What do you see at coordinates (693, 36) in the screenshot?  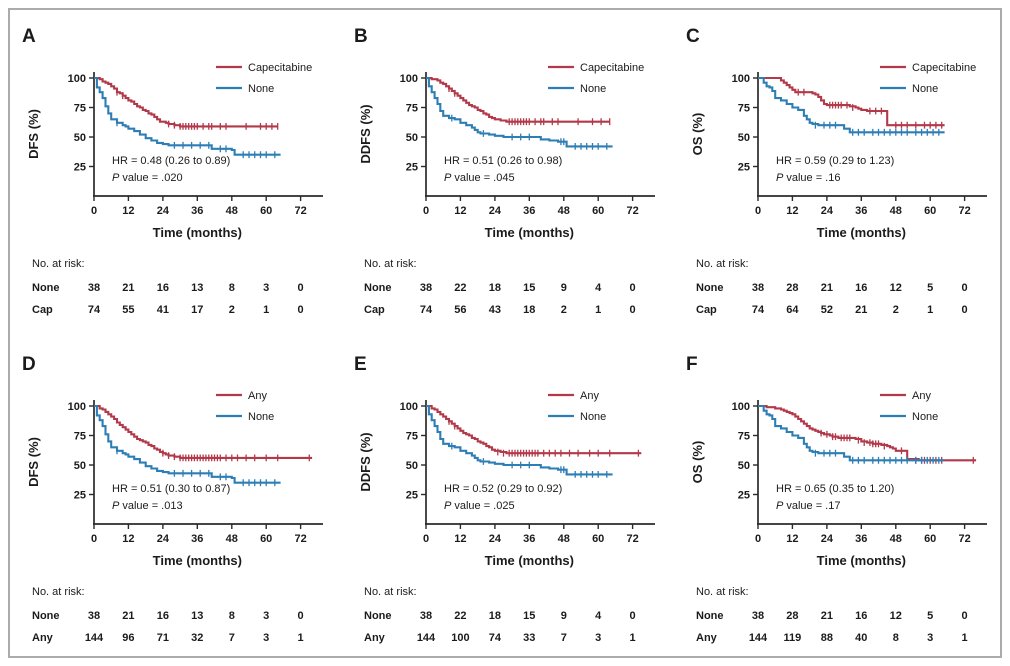 I see `panel-letter: C` at bounding box center [693, 36].